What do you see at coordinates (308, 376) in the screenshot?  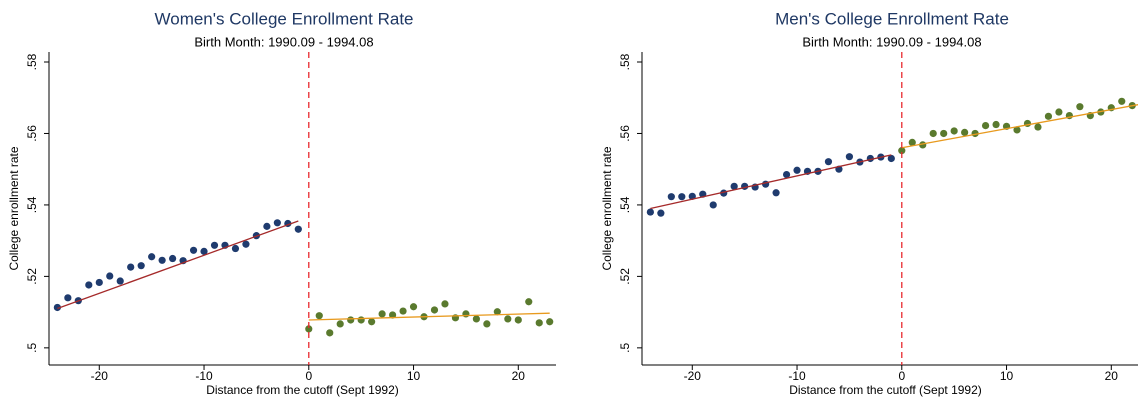 I see `x-tick-label: 0` at bounding box center [308, 376].